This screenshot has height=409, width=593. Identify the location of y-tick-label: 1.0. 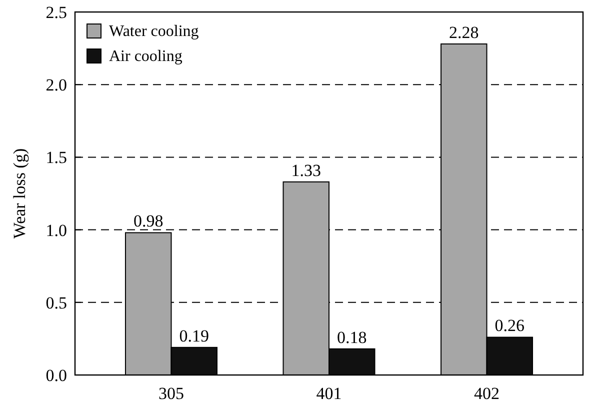
(56, 230).